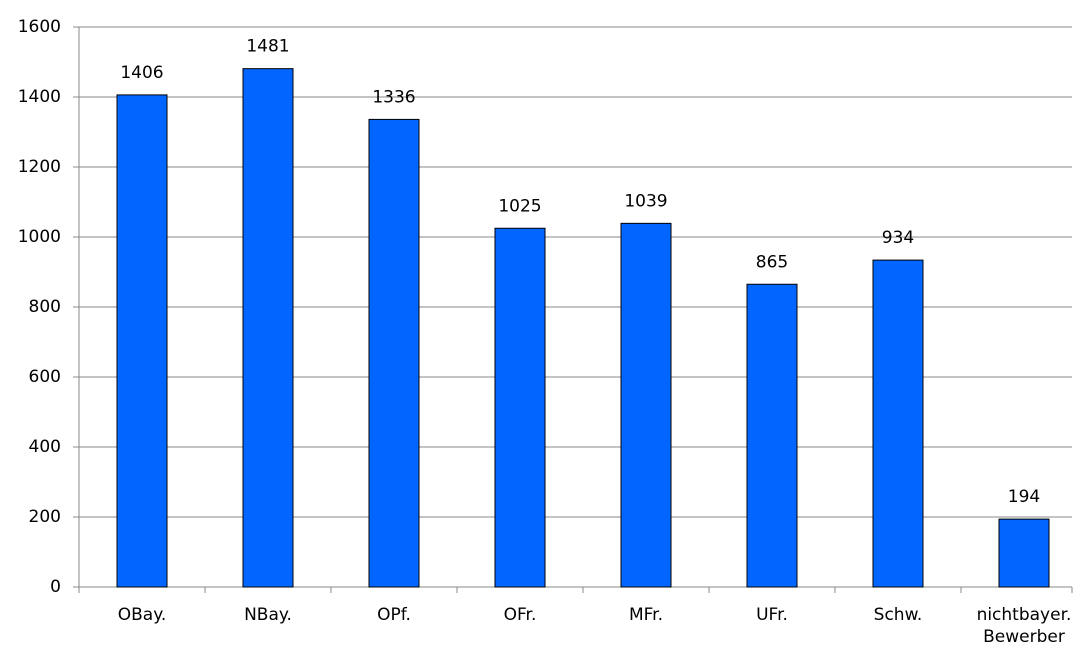  Describe the element at coordinates (394, 615) in the screenshot. I see `x-tick-label: OPf.` at that location.